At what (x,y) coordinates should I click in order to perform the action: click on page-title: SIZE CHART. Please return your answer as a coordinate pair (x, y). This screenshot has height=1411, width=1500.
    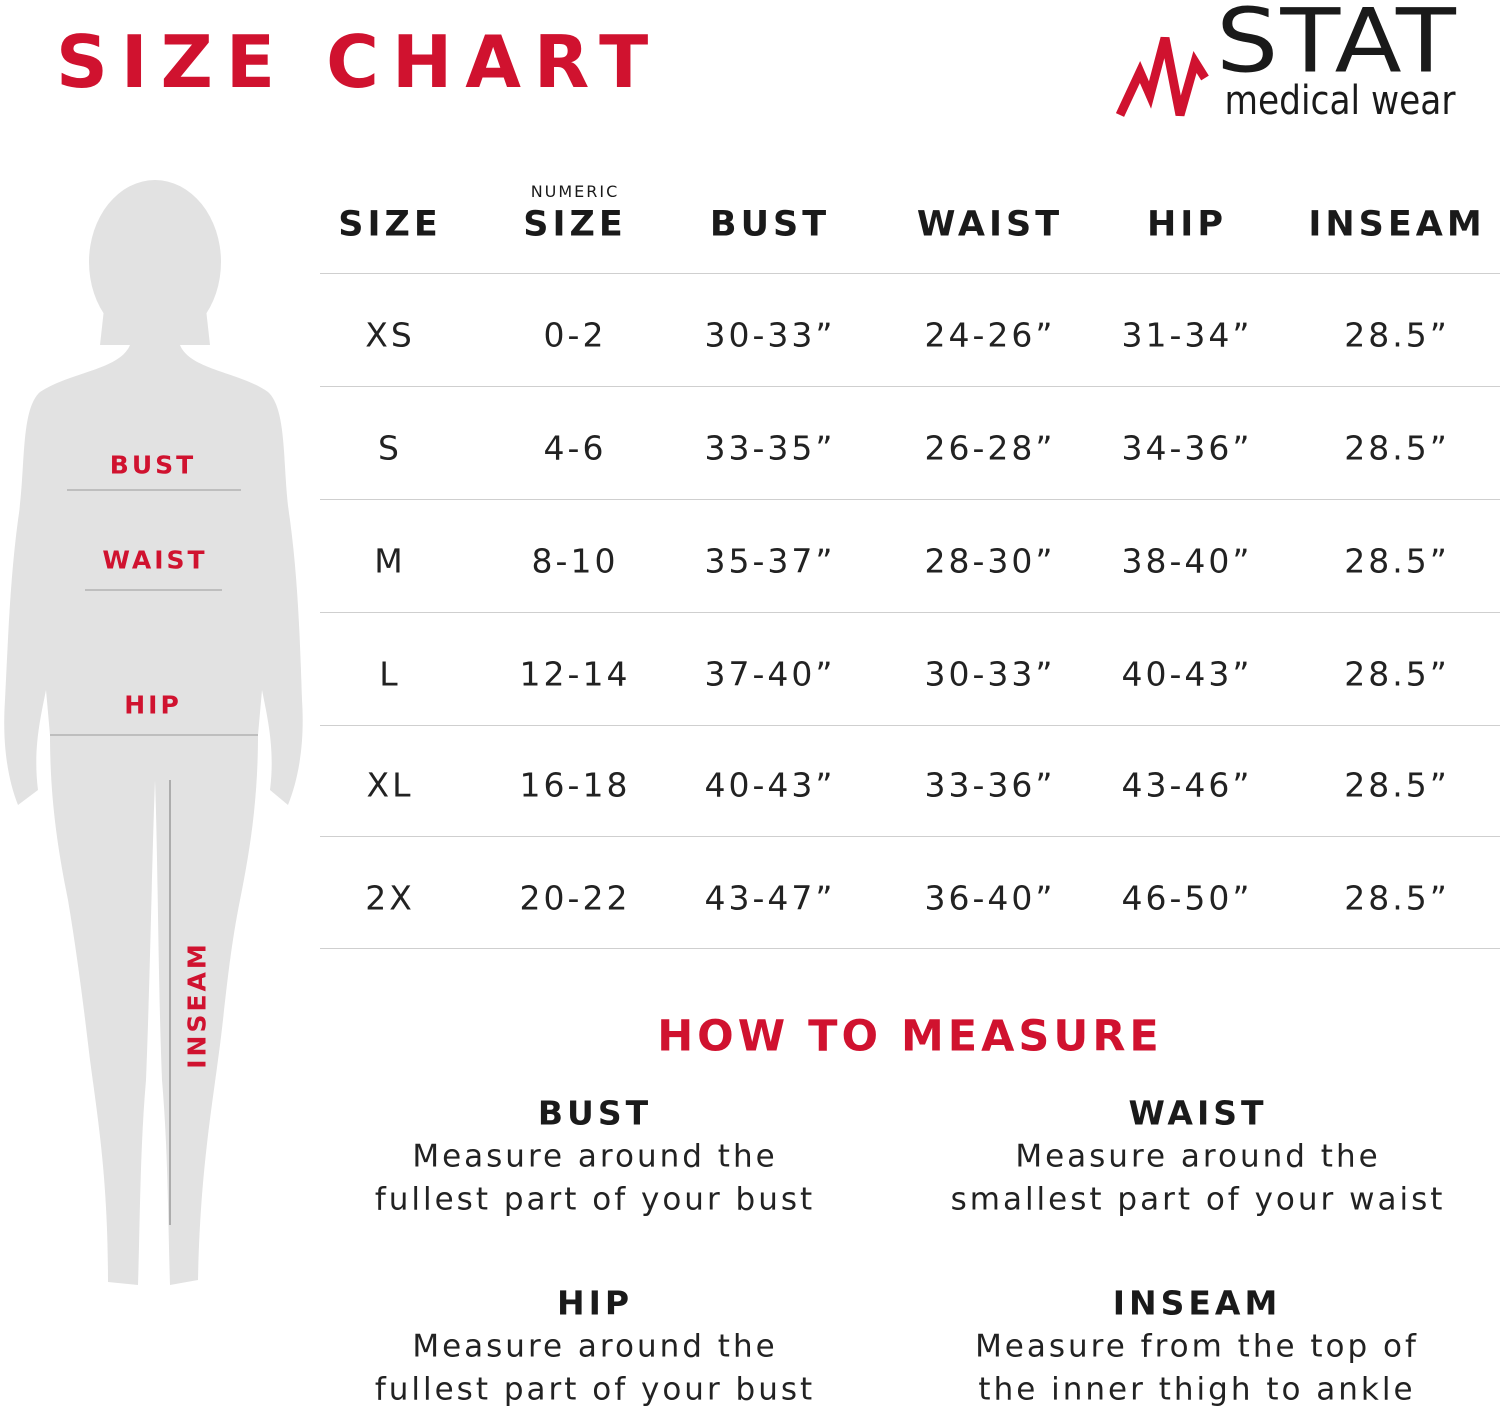
    Looking at the image, I should click on (359, 62).